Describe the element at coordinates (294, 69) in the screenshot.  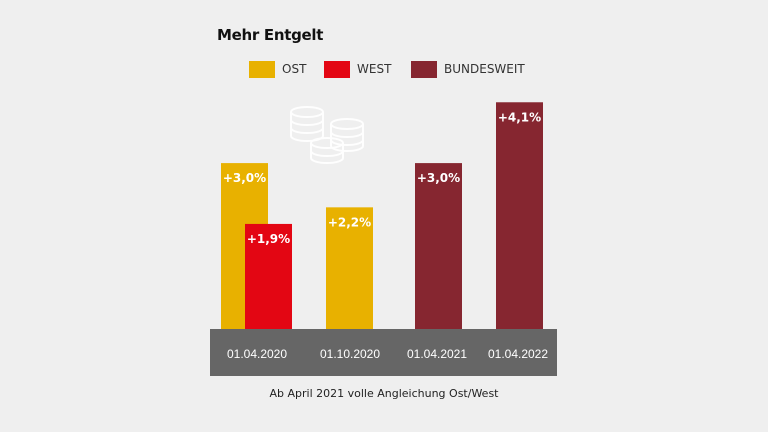
I see `legend-label-ost: OST` at that location.